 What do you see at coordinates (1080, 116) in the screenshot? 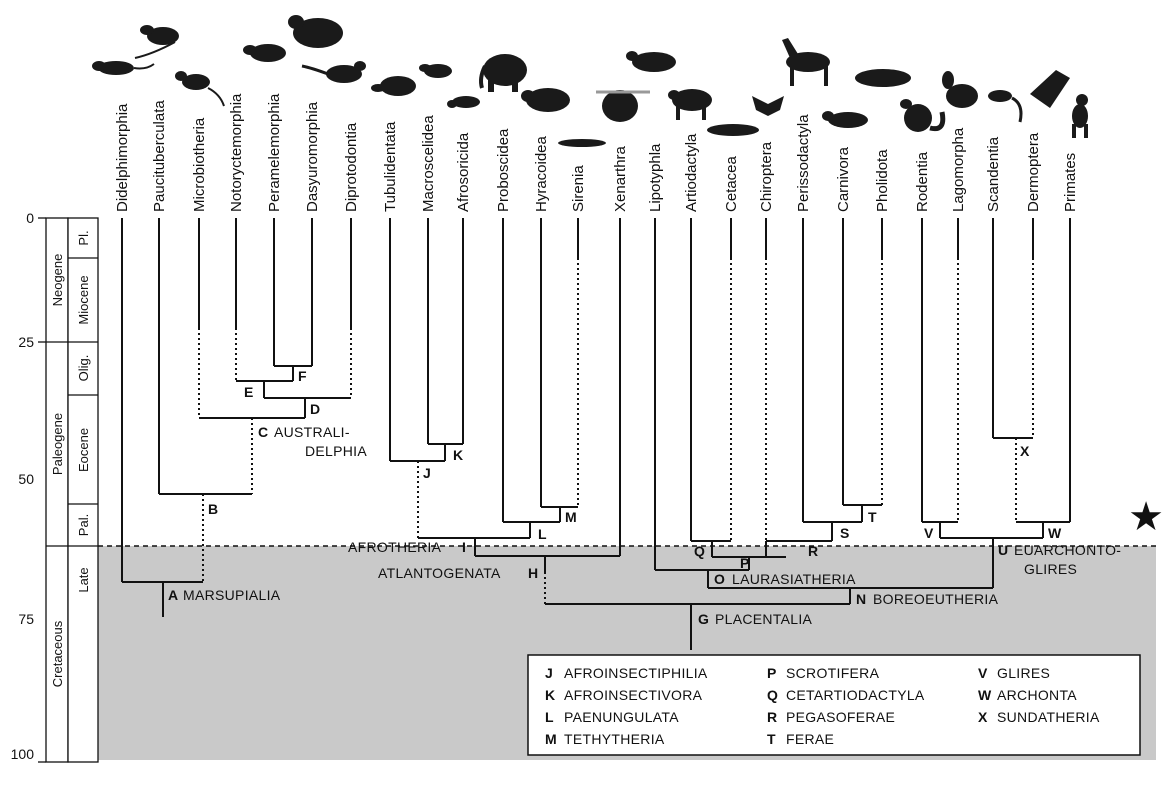
I see `primate-icon` at bounding box center [1080, 116].